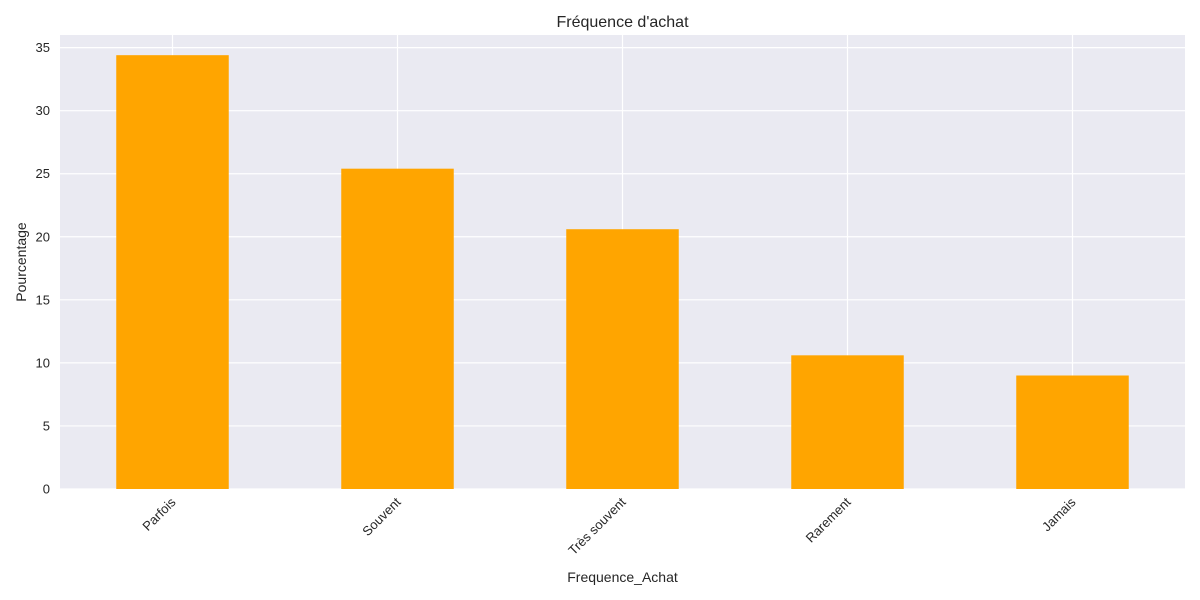  What do you see at coordinates (21, 262) in the screenshot?
I see `y-axis-label: Pourcentage` at bounding box center [21, 262].